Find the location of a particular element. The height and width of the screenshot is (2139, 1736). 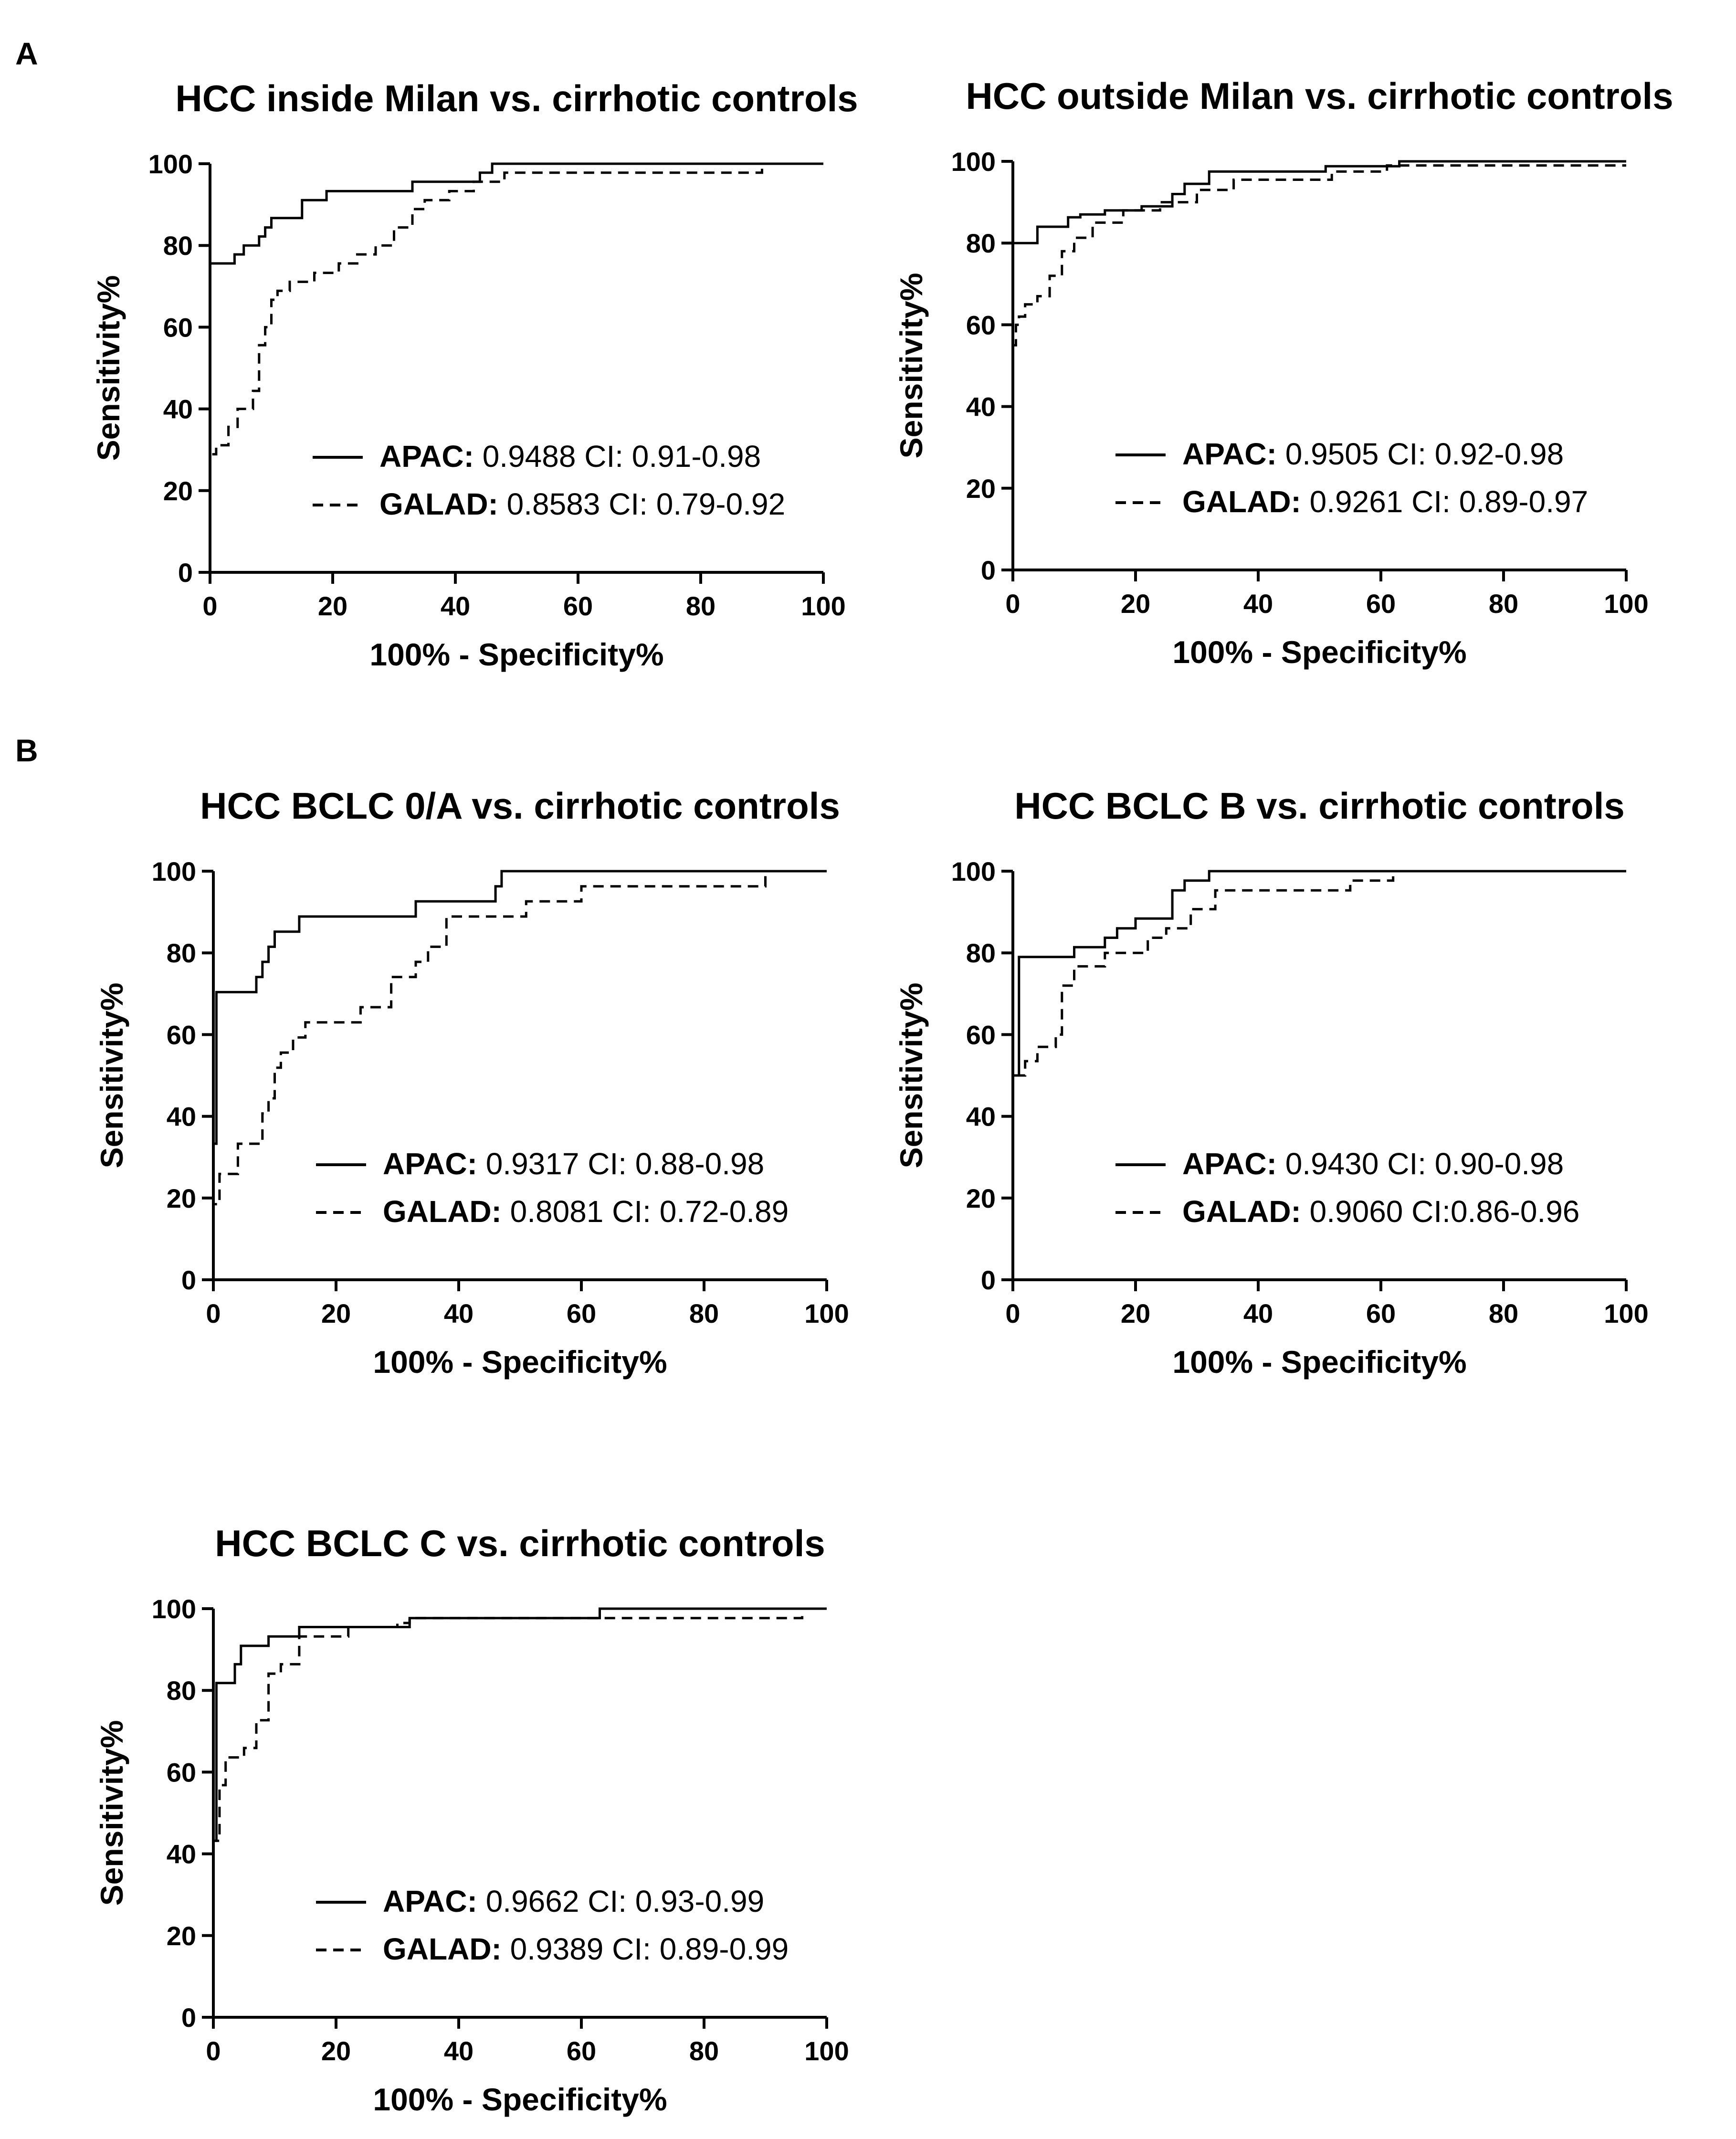

legend-entry: APAC: 0.9488 CI: 0.91-0.98 is located at coordinates (570, 456).